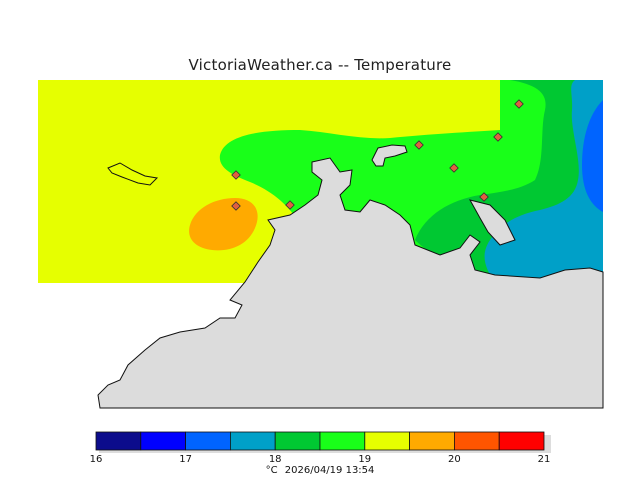 This screenshot has width=640, height=480. What do you see at coordinates (544, 459) in the screenshot?
I see `legend-tick-label: 21` at bounding box center [544, 459].